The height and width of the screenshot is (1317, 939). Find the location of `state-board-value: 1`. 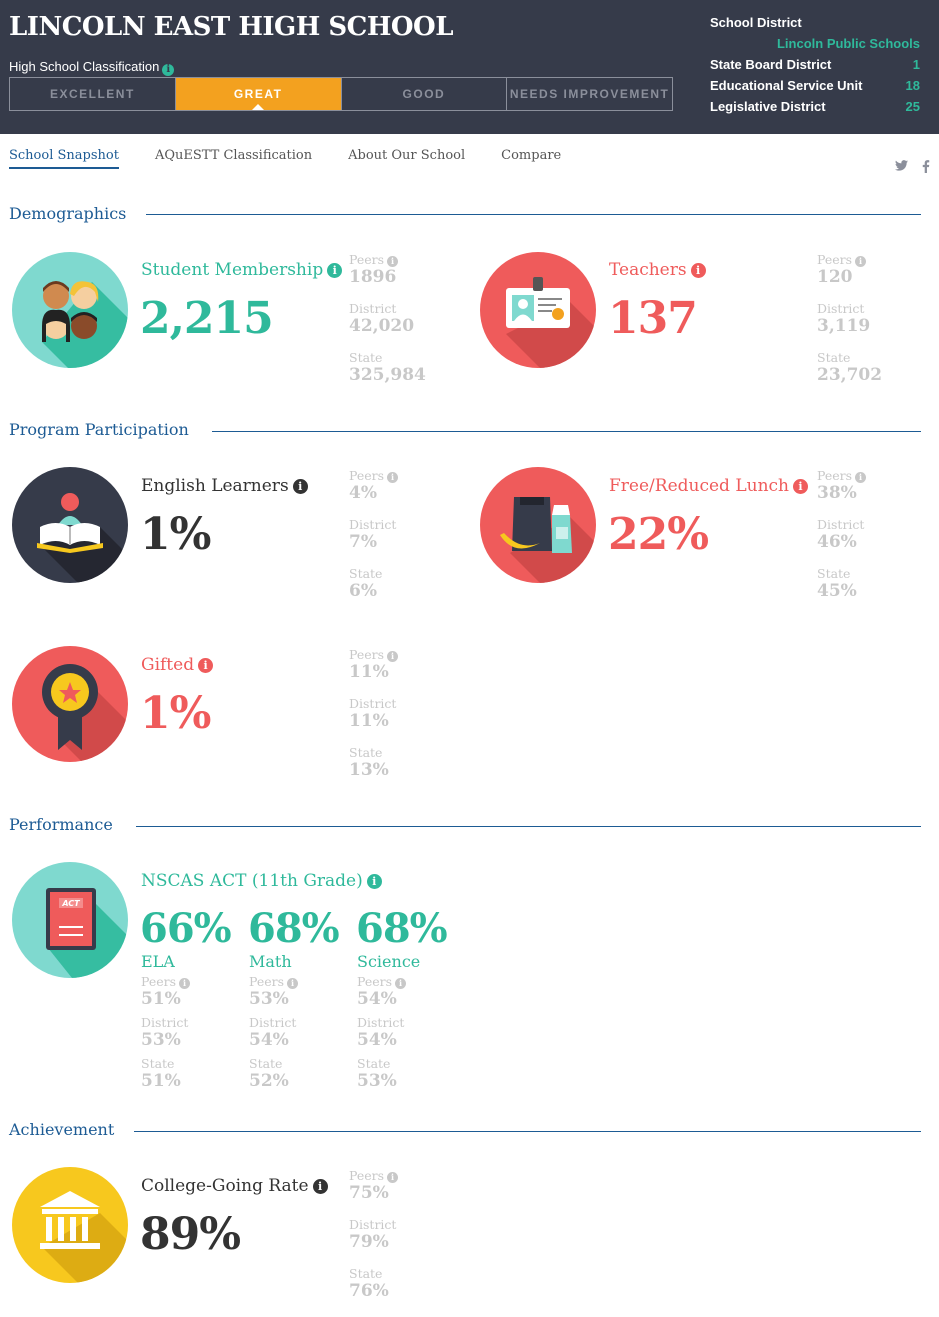

state-board-value: 1 is located at coordinates (916, 64).